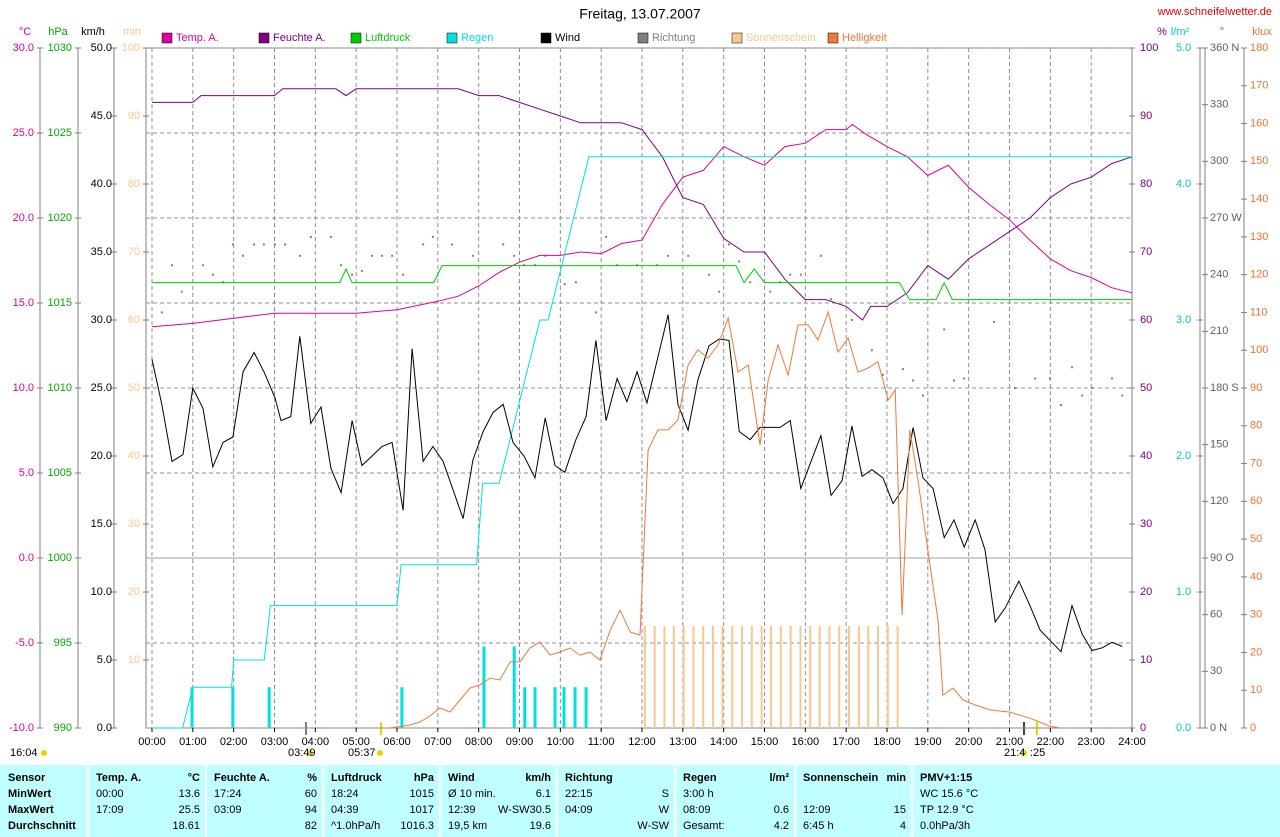  What do you see at coordinates (299, 38) in the screenshot?
I see `legend-label: Feuchte A.` at bounding box center [299, 38].